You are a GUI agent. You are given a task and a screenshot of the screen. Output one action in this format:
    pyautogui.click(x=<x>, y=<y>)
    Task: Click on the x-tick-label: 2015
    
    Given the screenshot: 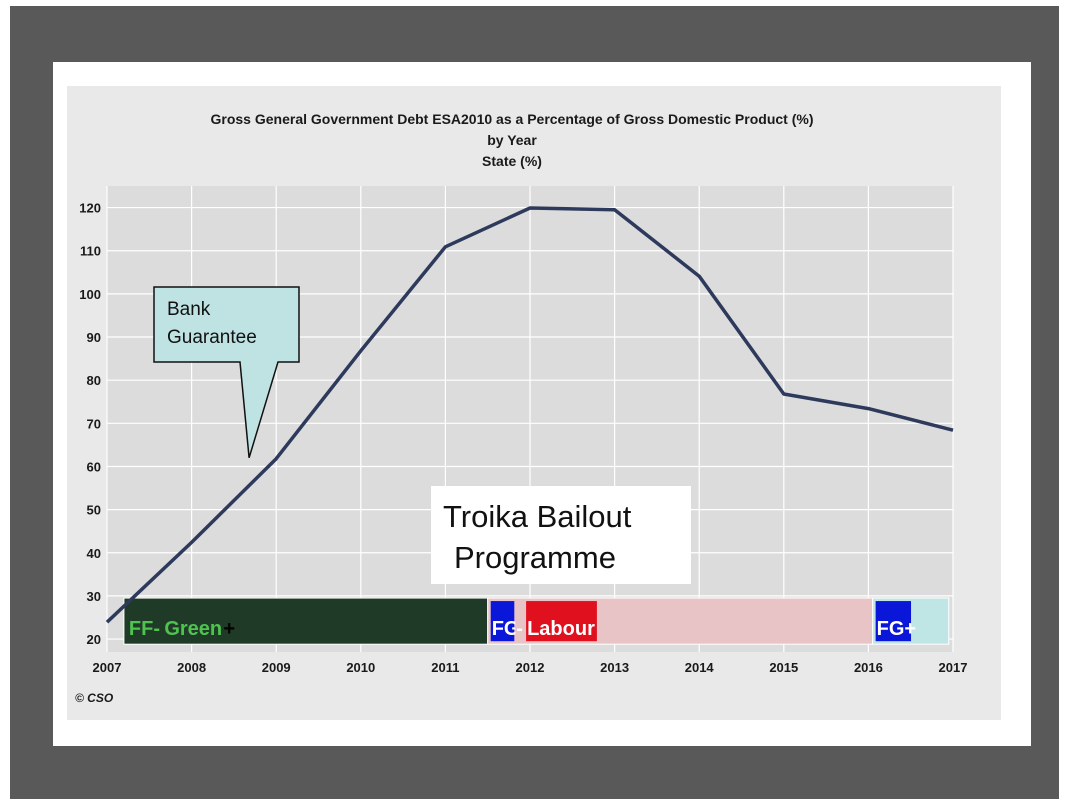 What is the action you would take?
    pyautogui.click(x=783, y=667)
    